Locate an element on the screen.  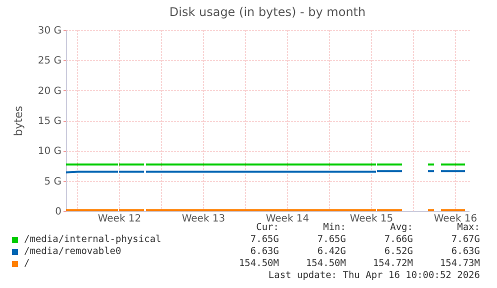
x-tick-label: Week 16 is located at coordinates (456, 219).